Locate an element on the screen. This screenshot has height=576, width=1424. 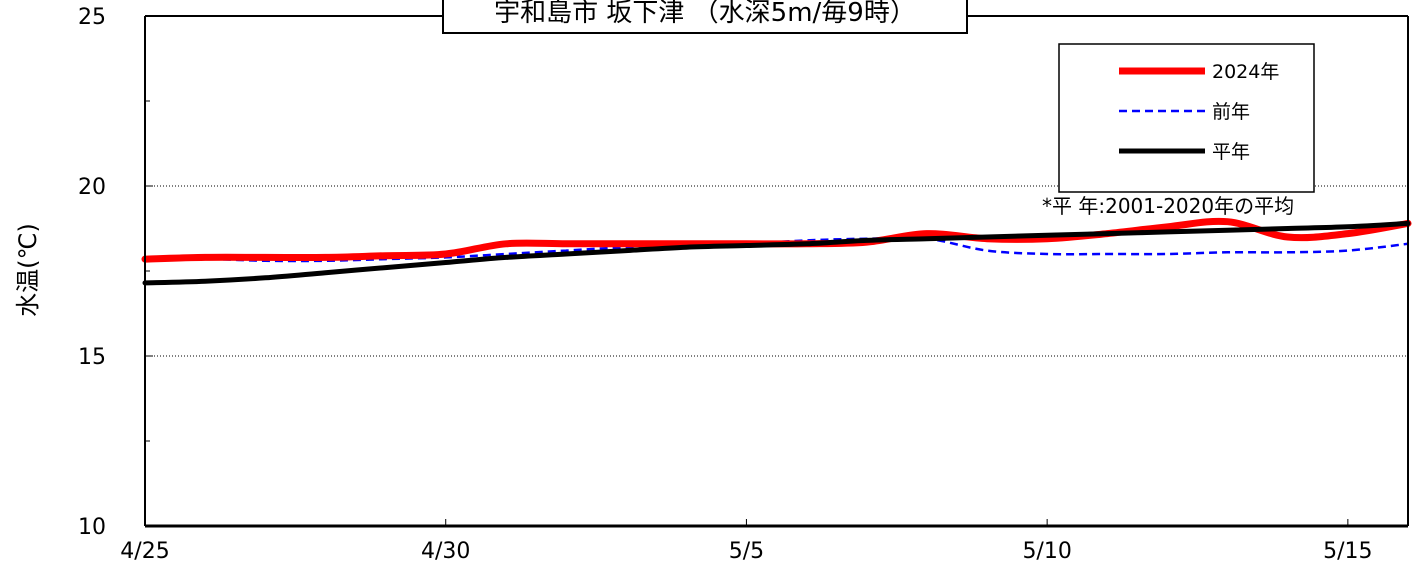
y-tick-label: 15 is located at coordinates (92, 357).